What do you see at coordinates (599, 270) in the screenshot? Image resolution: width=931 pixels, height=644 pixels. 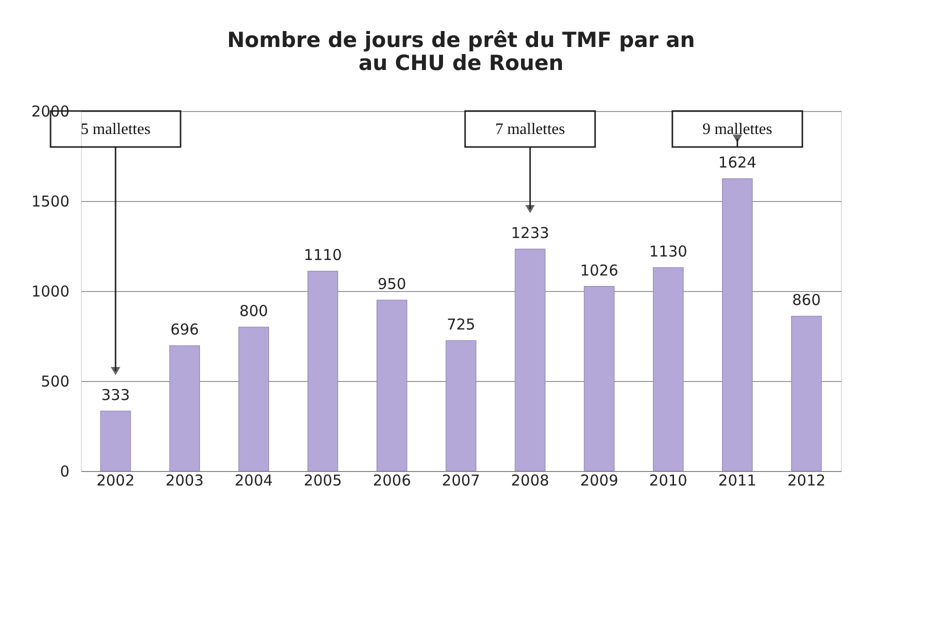 I see `data-label: 1026` at bounding box center [599, 270].